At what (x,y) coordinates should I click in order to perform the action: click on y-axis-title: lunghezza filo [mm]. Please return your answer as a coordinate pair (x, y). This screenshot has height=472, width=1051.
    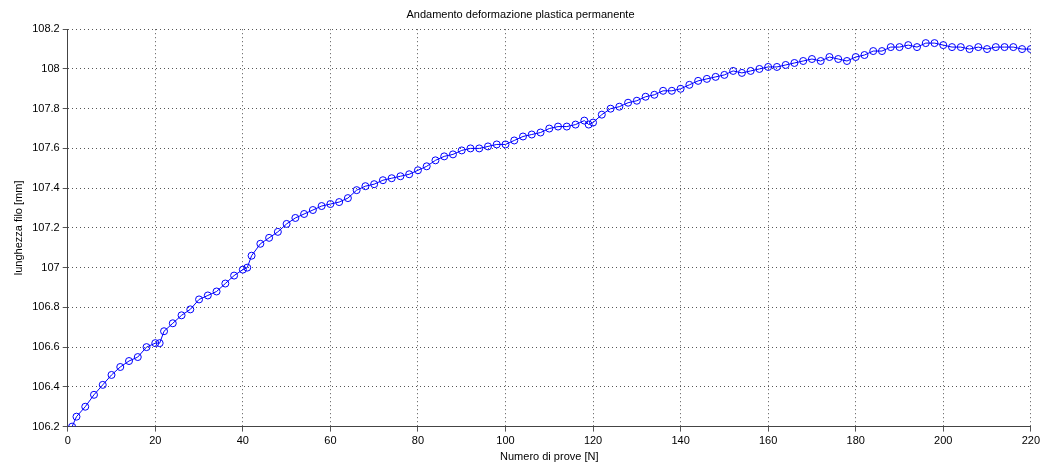
    Looking at the image, I should click on (17, 228).